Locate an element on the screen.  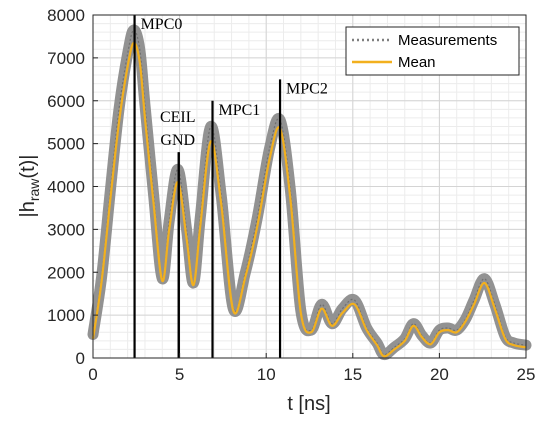
marker-label-mpc0: MPC0 is located at coordinates (162, 24).